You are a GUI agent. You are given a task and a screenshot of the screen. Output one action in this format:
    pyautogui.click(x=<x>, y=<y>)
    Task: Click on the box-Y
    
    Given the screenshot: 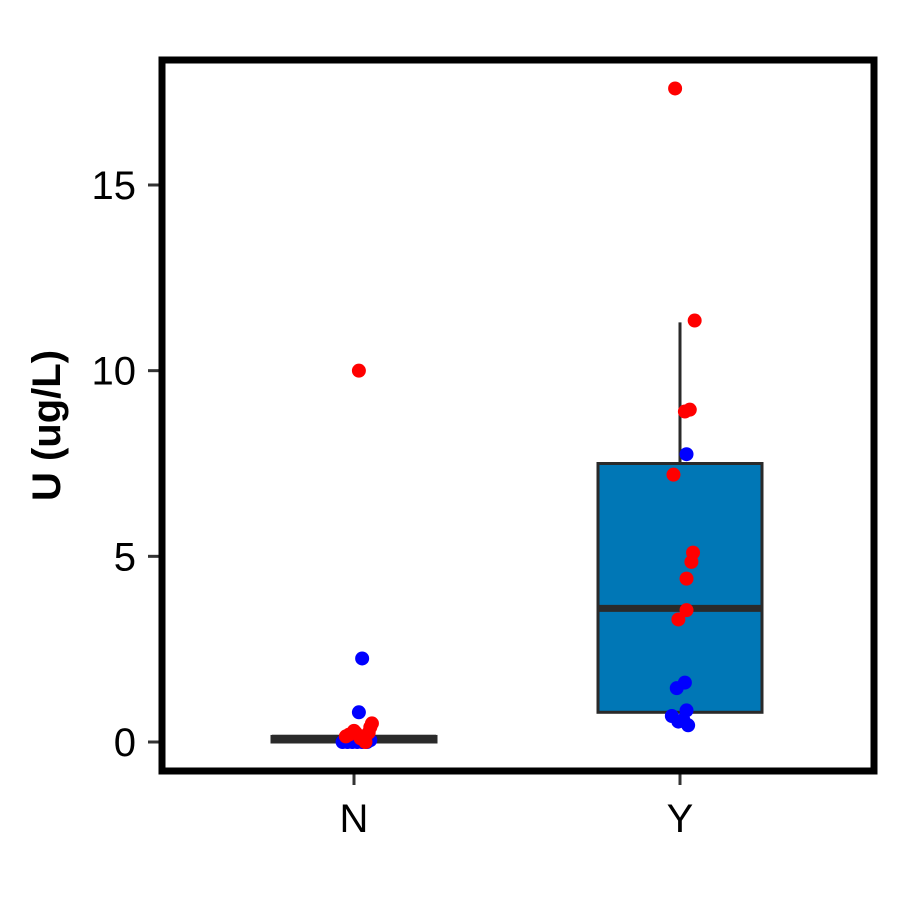 What is the action you would take?
    pyautogui.click(x=680, y=518)
    